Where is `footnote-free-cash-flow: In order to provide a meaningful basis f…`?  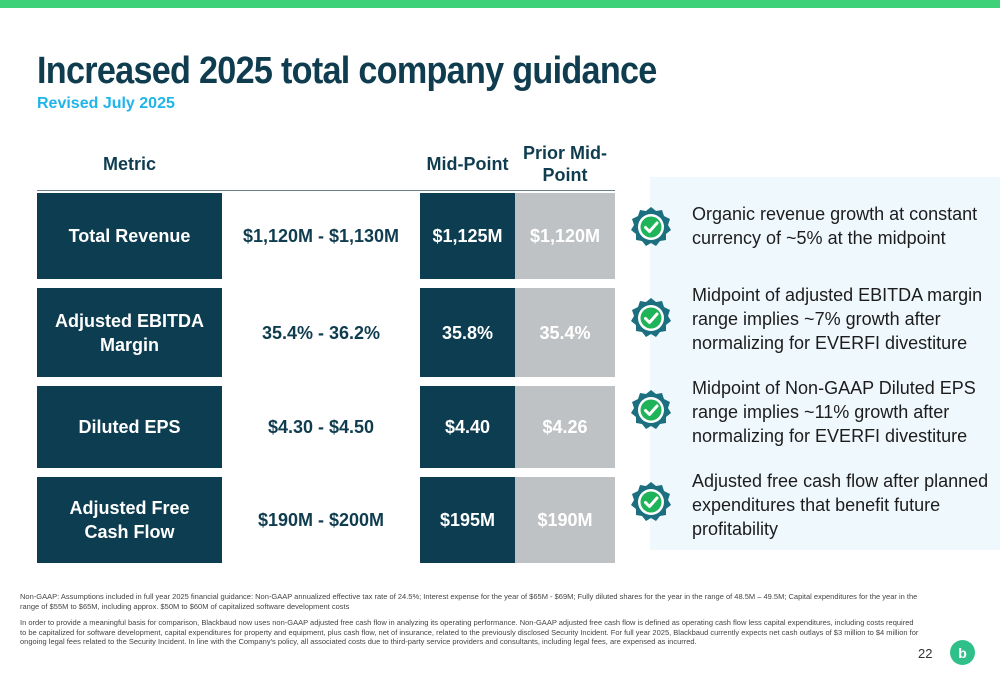 footnote-free-cash-flow: In order to provide a meaningful basis f… is located at coordinates (469, 632).